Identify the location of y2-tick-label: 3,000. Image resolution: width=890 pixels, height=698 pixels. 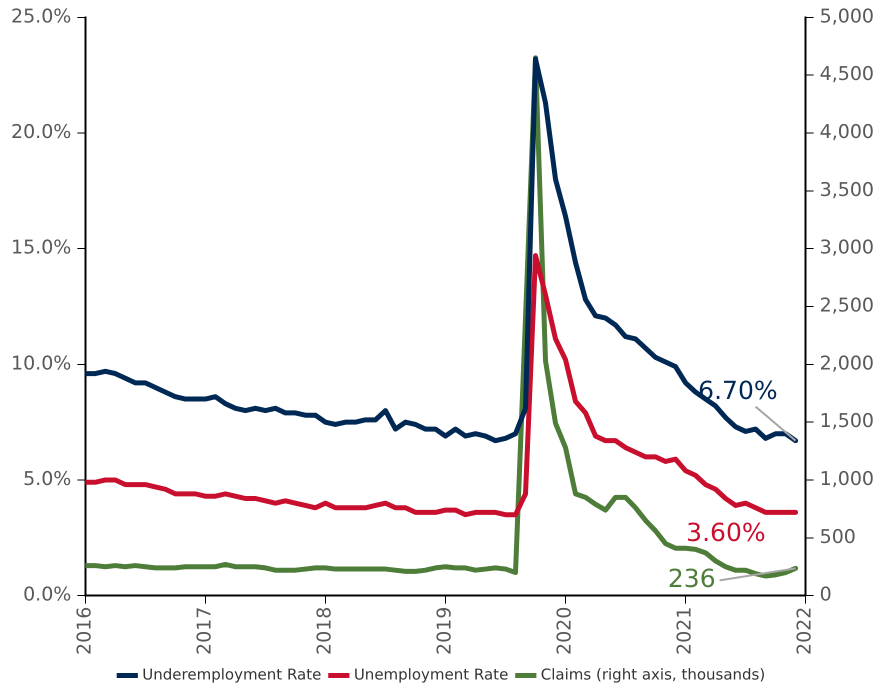
(847, 247).